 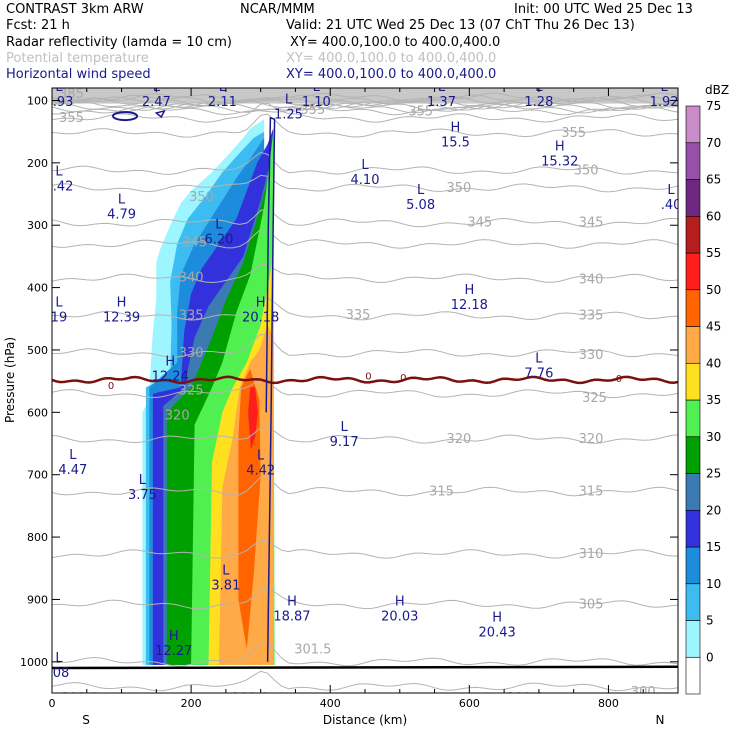 What do you see at coordinates (713, 143) in the screenshot?
I see `colorbar-label: 70` at bounding box center [713, 143].